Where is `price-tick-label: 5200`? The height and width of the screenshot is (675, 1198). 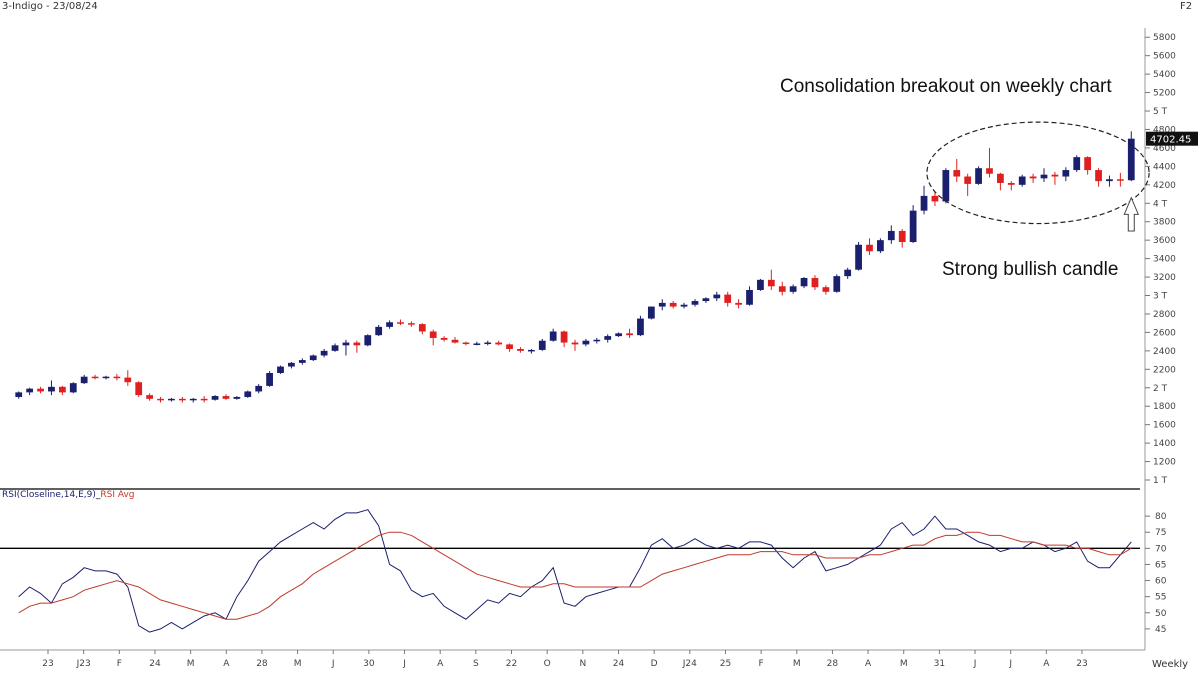 price-tick-label: 5200 is located at coordinates (1164, 94).